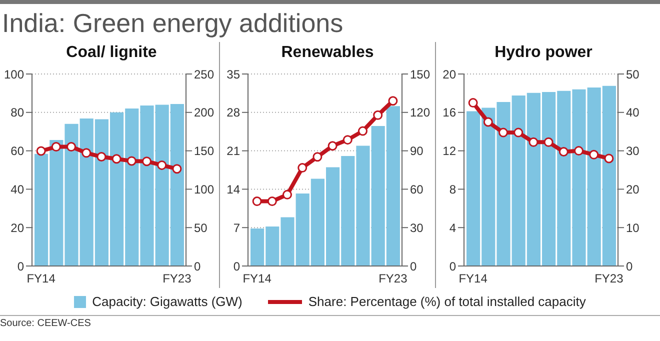 The image size is (660, 341). Describe the element at coordinates (417, 189) in the screenshot. I see `y2-tick-label: 60` at that location.